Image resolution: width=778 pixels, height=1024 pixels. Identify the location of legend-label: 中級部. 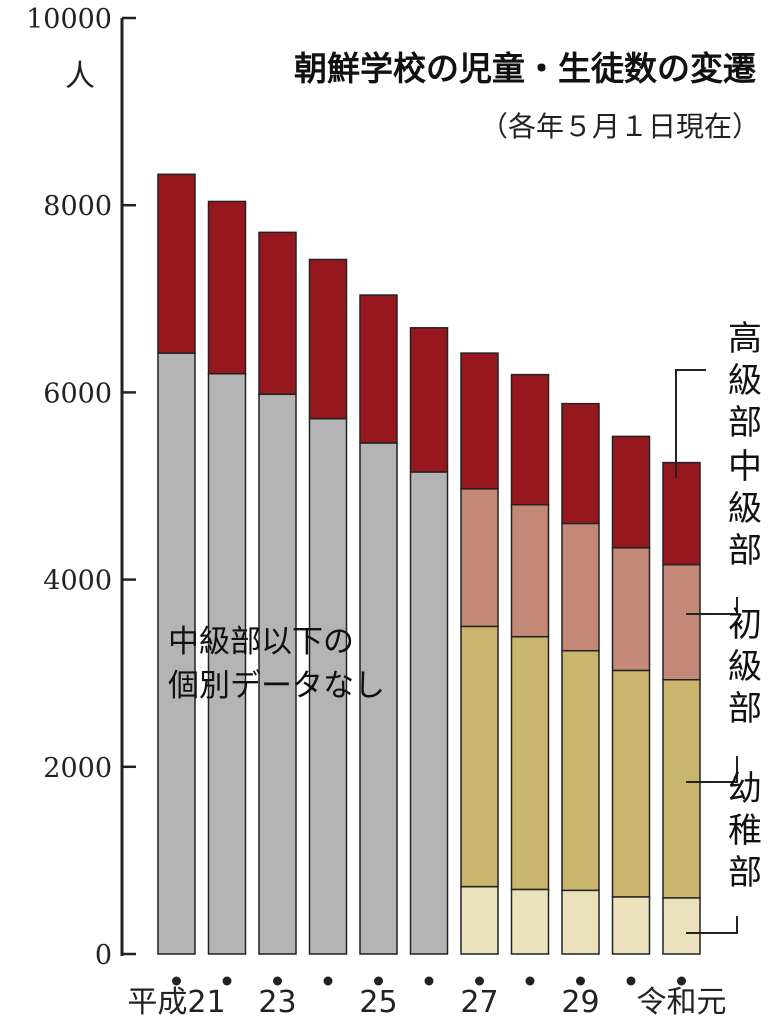
(745, 509).